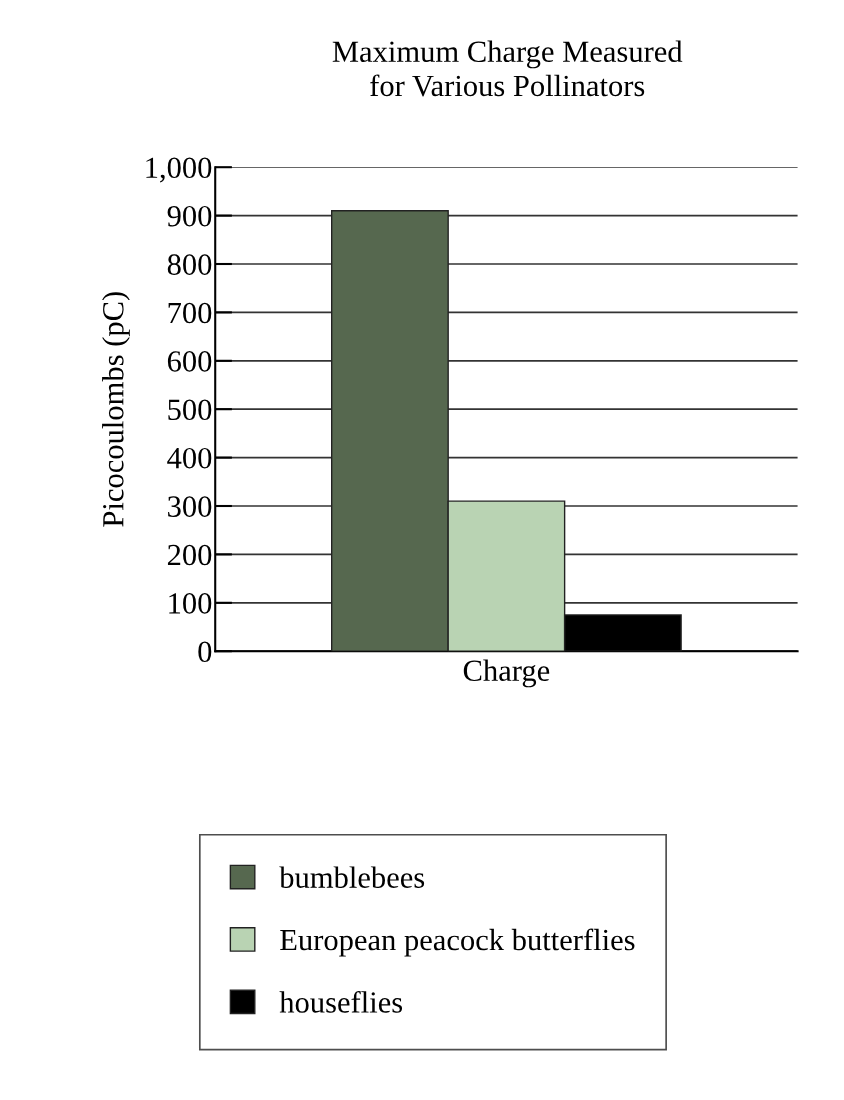 Image resolution: width=844 pixels, height=1100 pixels. Describe the element at coordinates (457, 942) in the screenshot. I see `legend-label: European peacock butterflies` at that location.